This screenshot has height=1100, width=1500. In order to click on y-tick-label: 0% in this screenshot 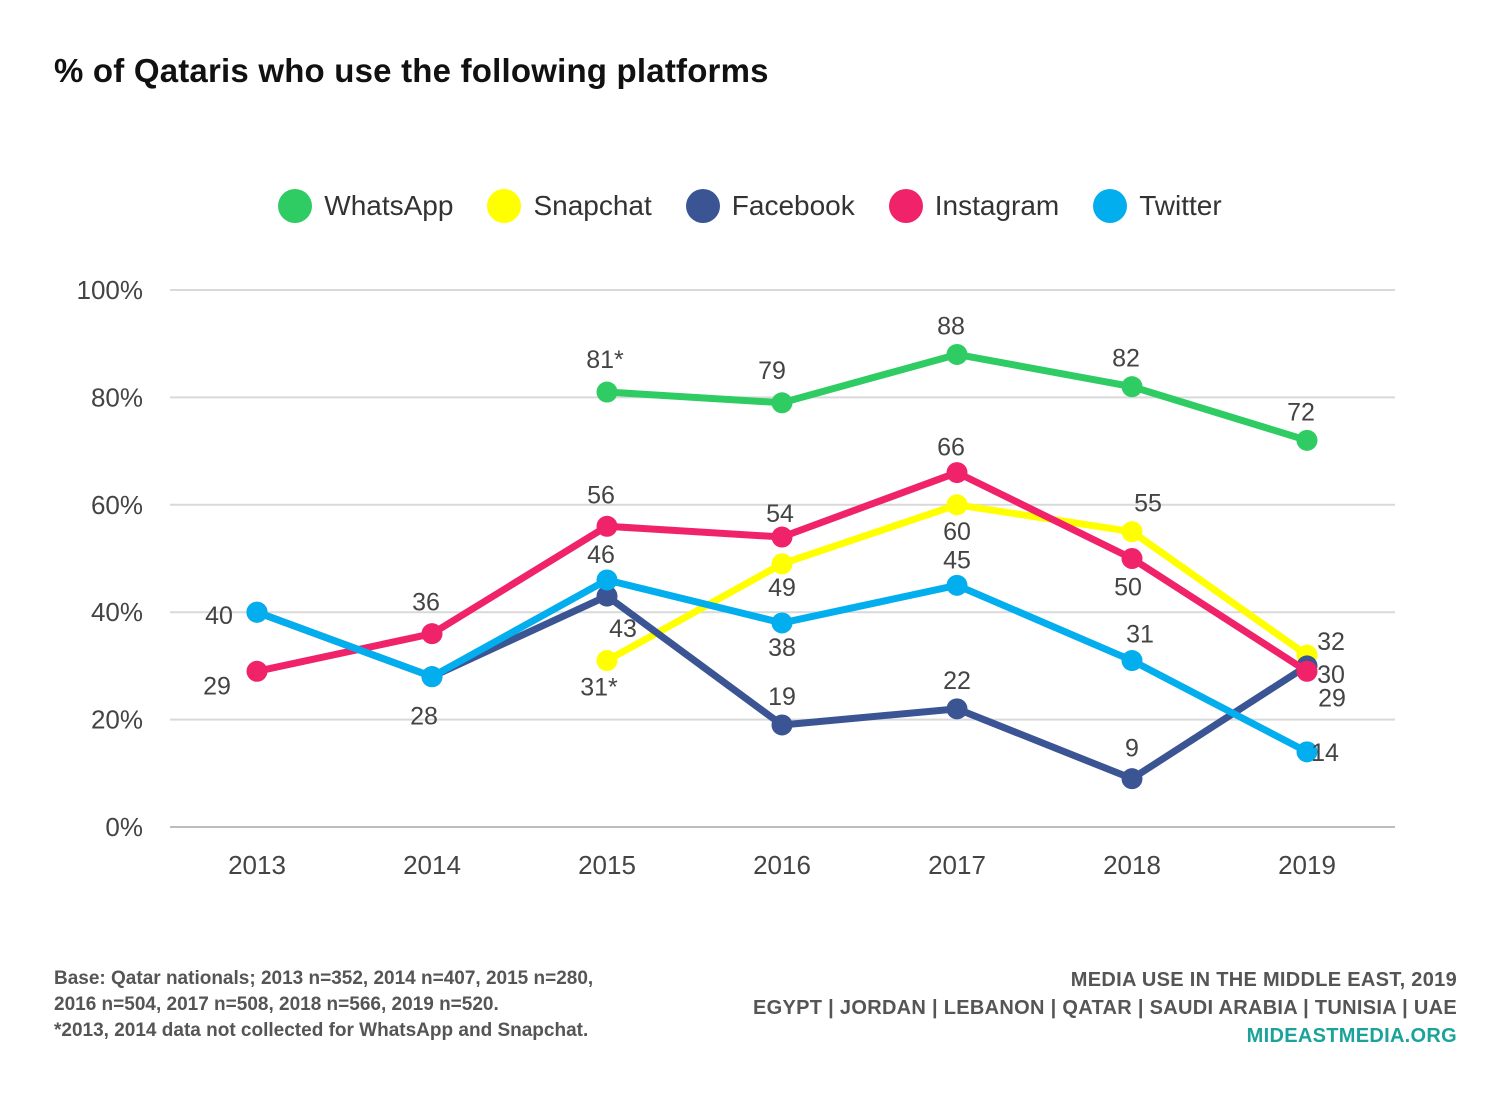, I will do `click(124, 827)`.